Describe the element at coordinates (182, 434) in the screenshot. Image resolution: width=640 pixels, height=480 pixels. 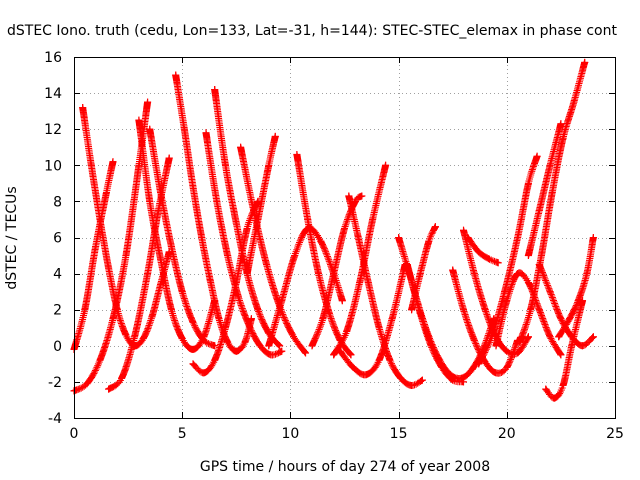
I see `x-tick-label: 5` at that location.